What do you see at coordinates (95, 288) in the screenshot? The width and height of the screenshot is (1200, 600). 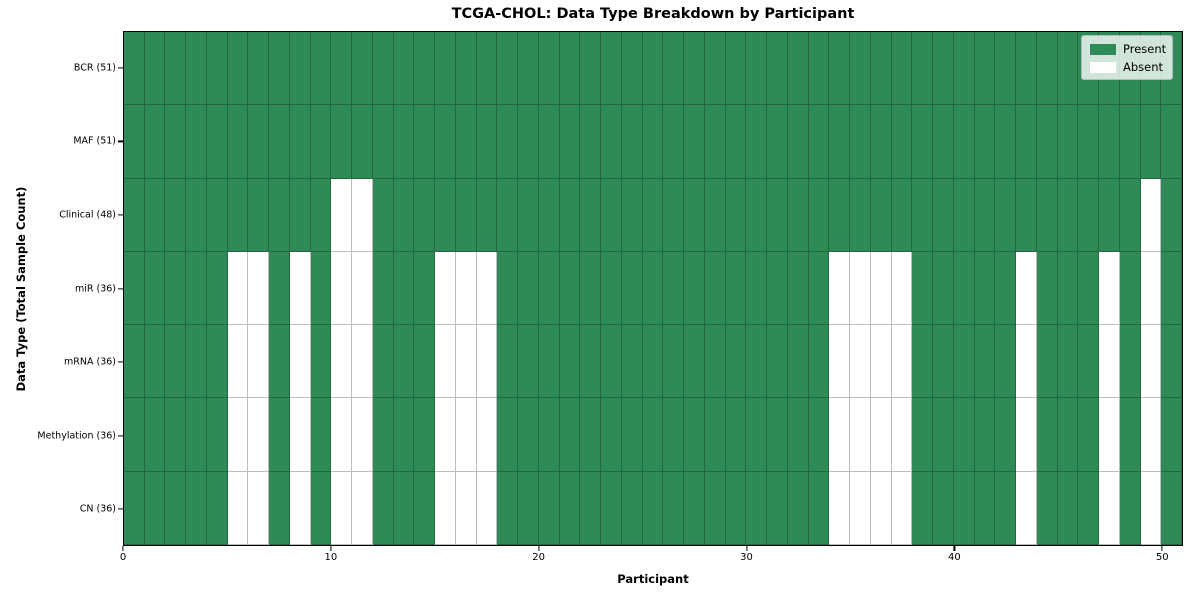 I see `y-tick-label: miR (36)` at bounding box center [95, 288].